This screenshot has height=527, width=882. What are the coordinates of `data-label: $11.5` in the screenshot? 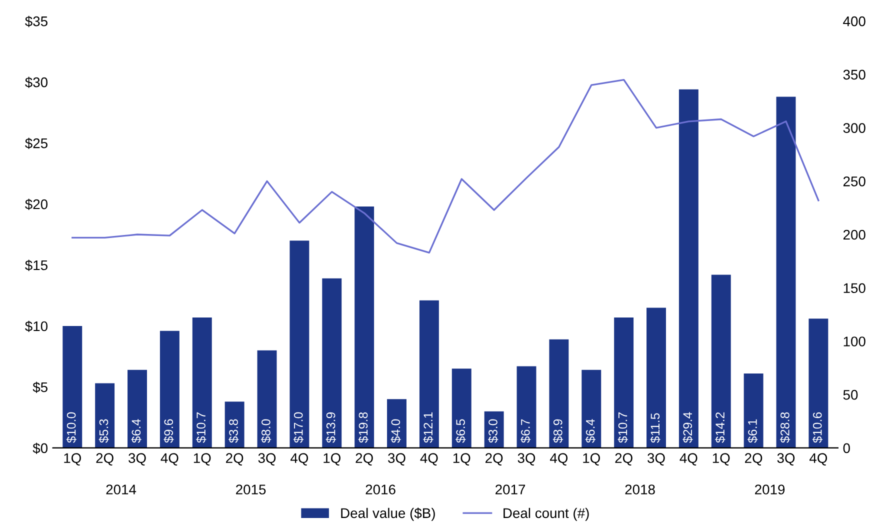 It's located at (655, 428).